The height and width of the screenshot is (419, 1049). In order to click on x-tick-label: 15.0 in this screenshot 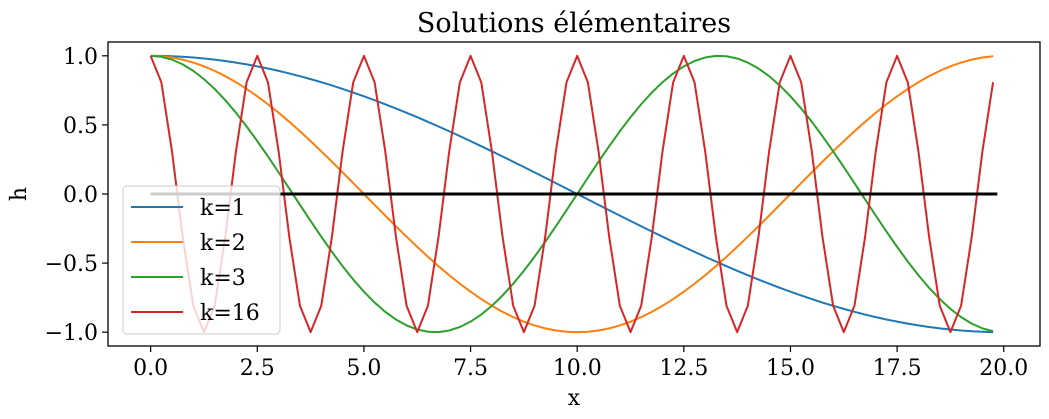, I will do `click(790, 368)`.